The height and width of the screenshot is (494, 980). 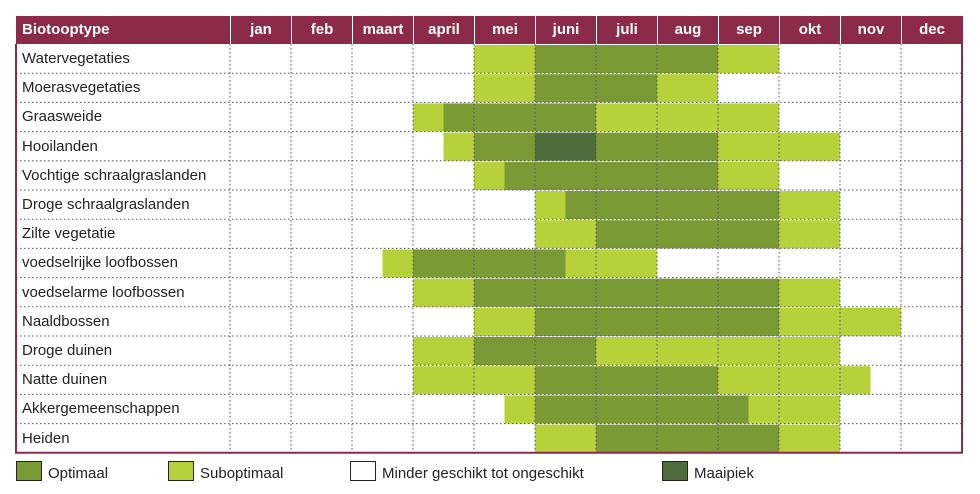 What do you see at coordinates (81, 88) in the screenshot?
I see `row-label: Moerasvegetaties` at bounding box center [81, 88].